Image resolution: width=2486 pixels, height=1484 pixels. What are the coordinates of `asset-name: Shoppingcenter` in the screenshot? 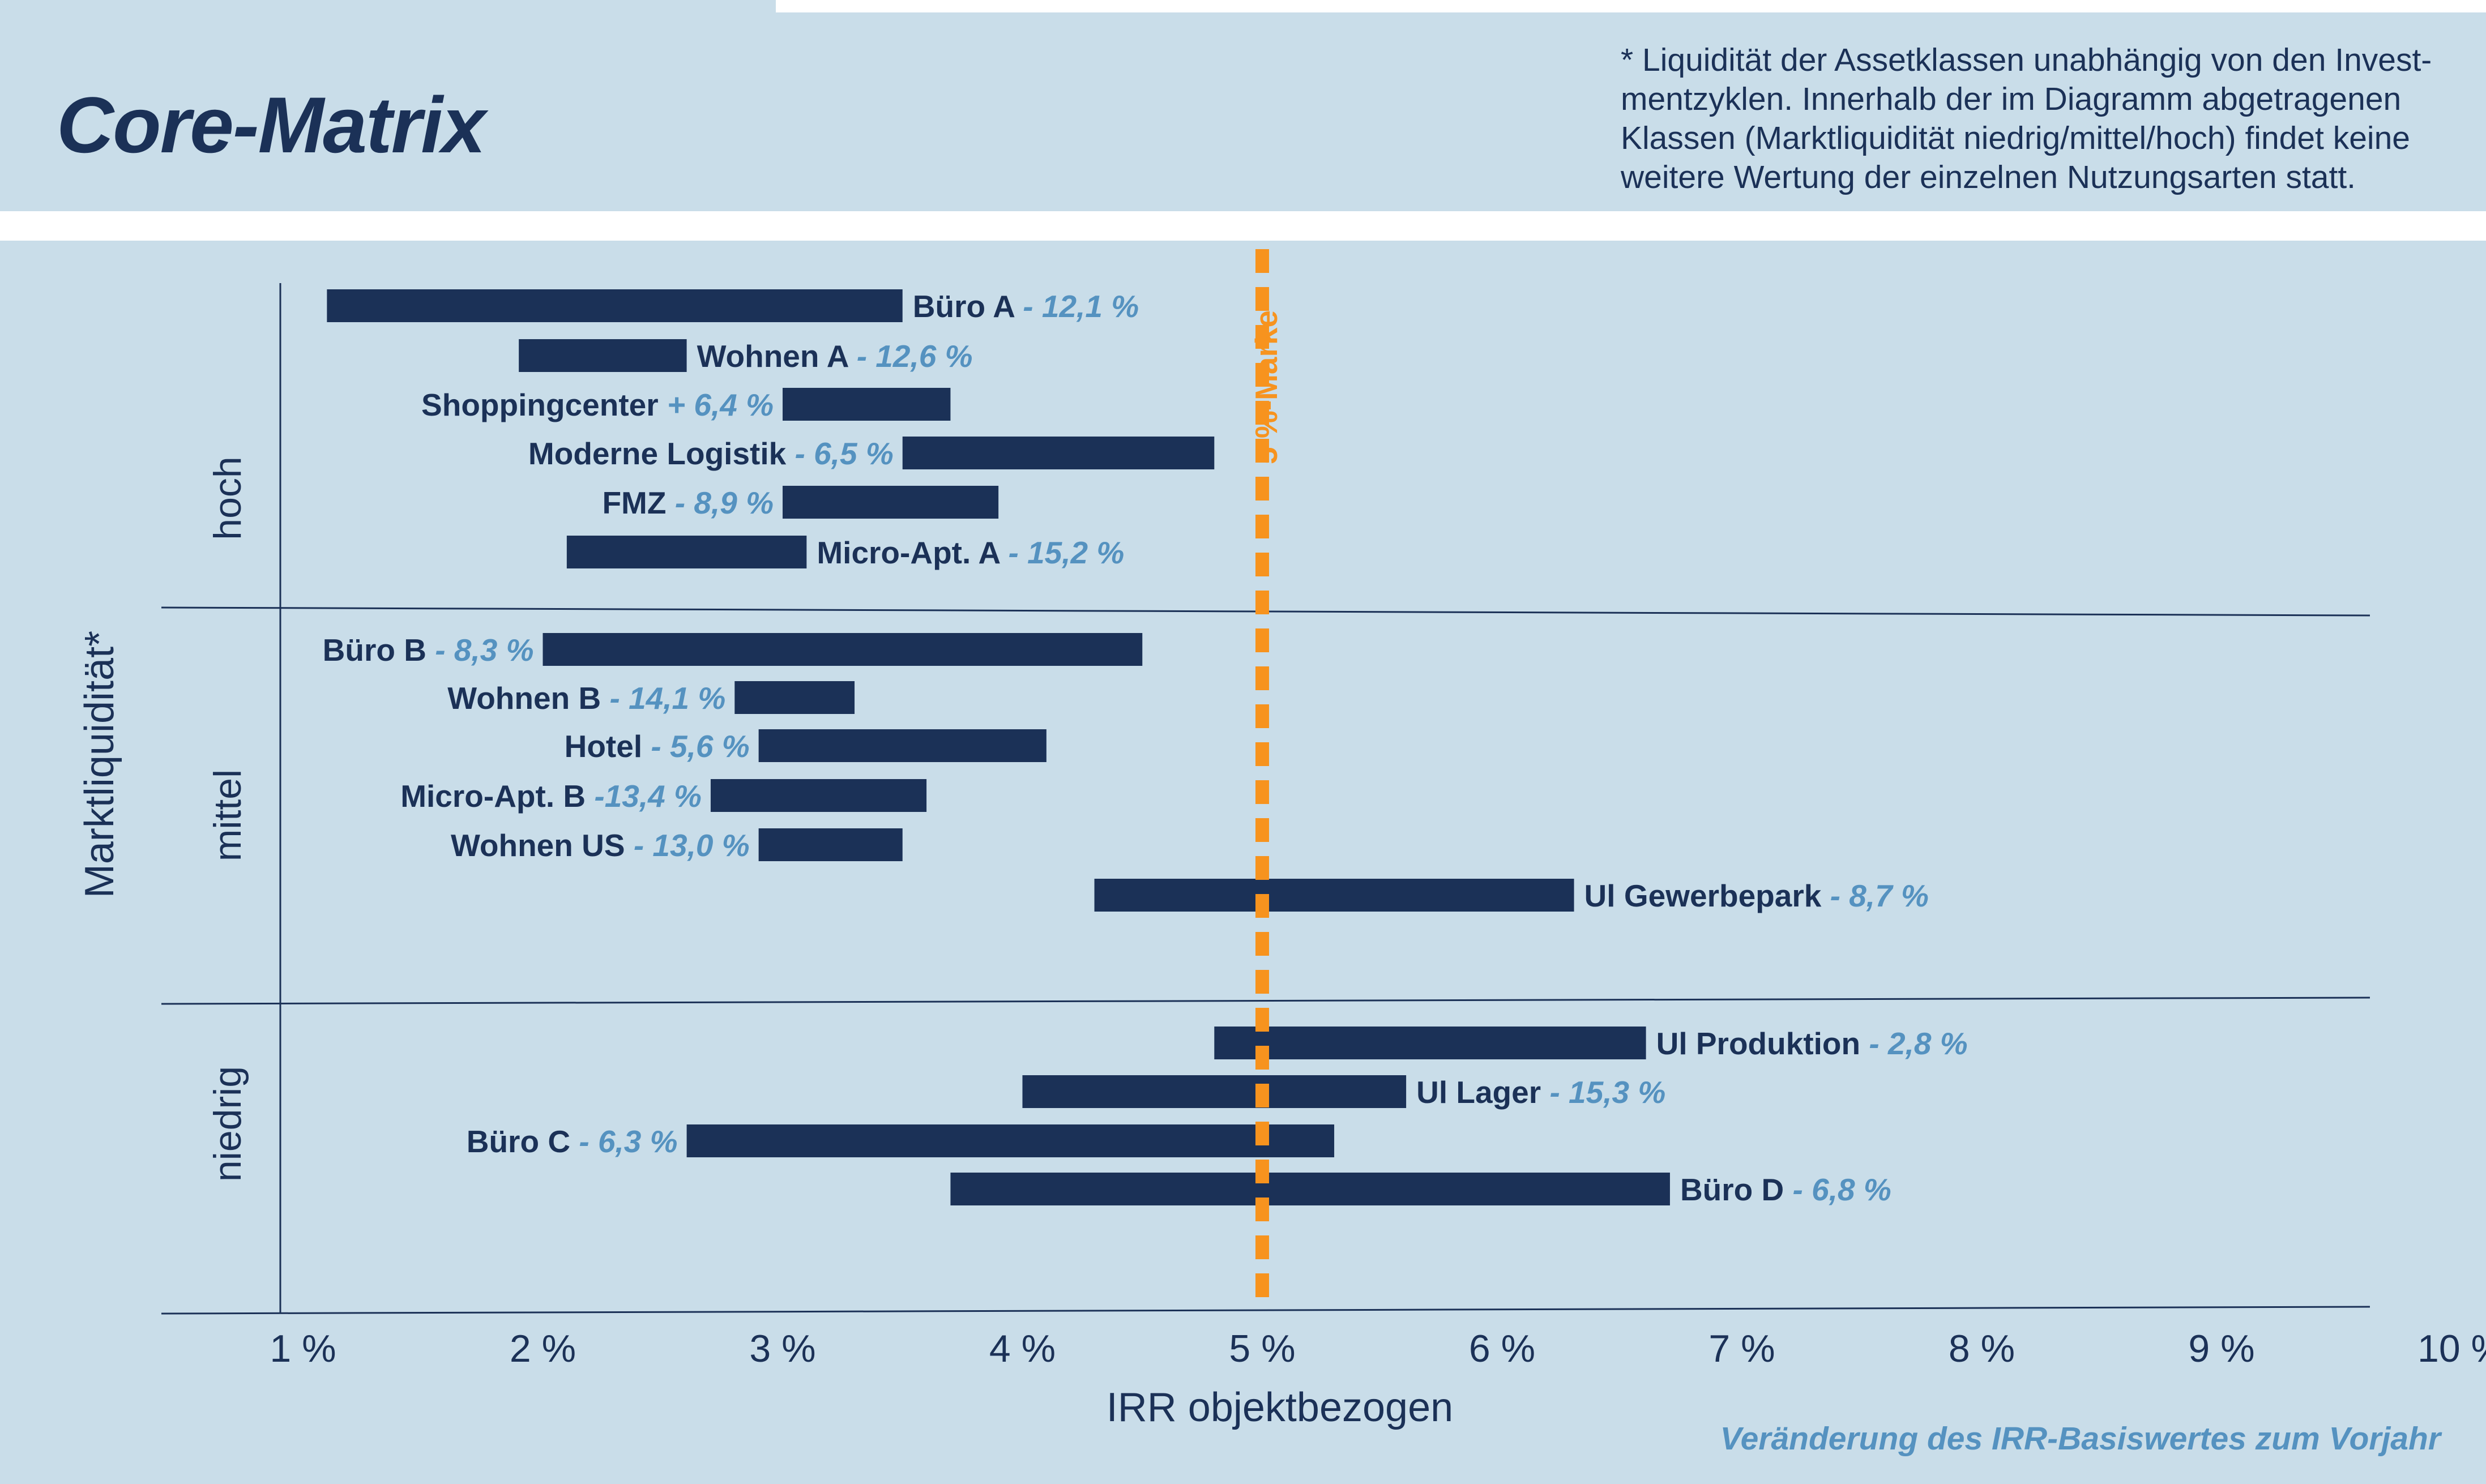 It's located at (544, 404).